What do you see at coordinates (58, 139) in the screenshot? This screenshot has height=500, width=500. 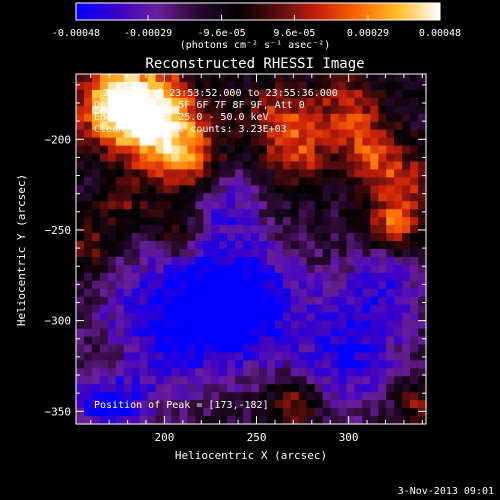 I see `y-tick-label: −200` at bounding box center [58, 139].